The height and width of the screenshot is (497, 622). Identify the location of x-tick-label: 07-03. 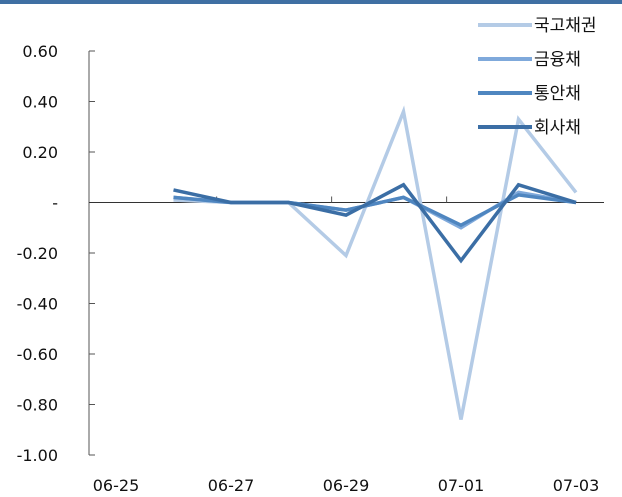
(576, 485).